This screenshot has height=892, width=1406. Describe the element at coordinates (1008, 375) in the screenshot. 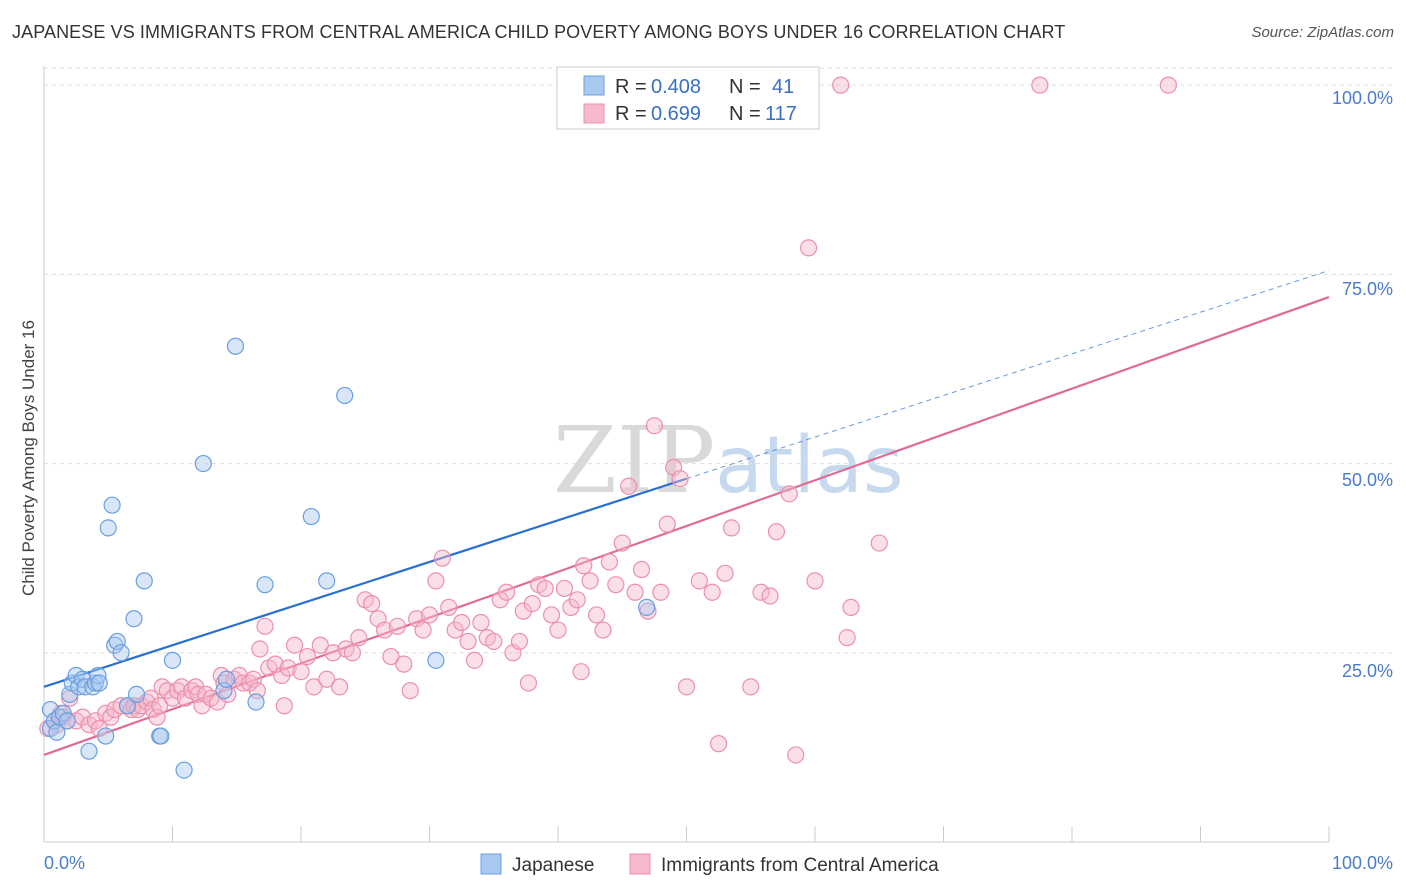

I see `trend-line-japanese-extension` at that location.